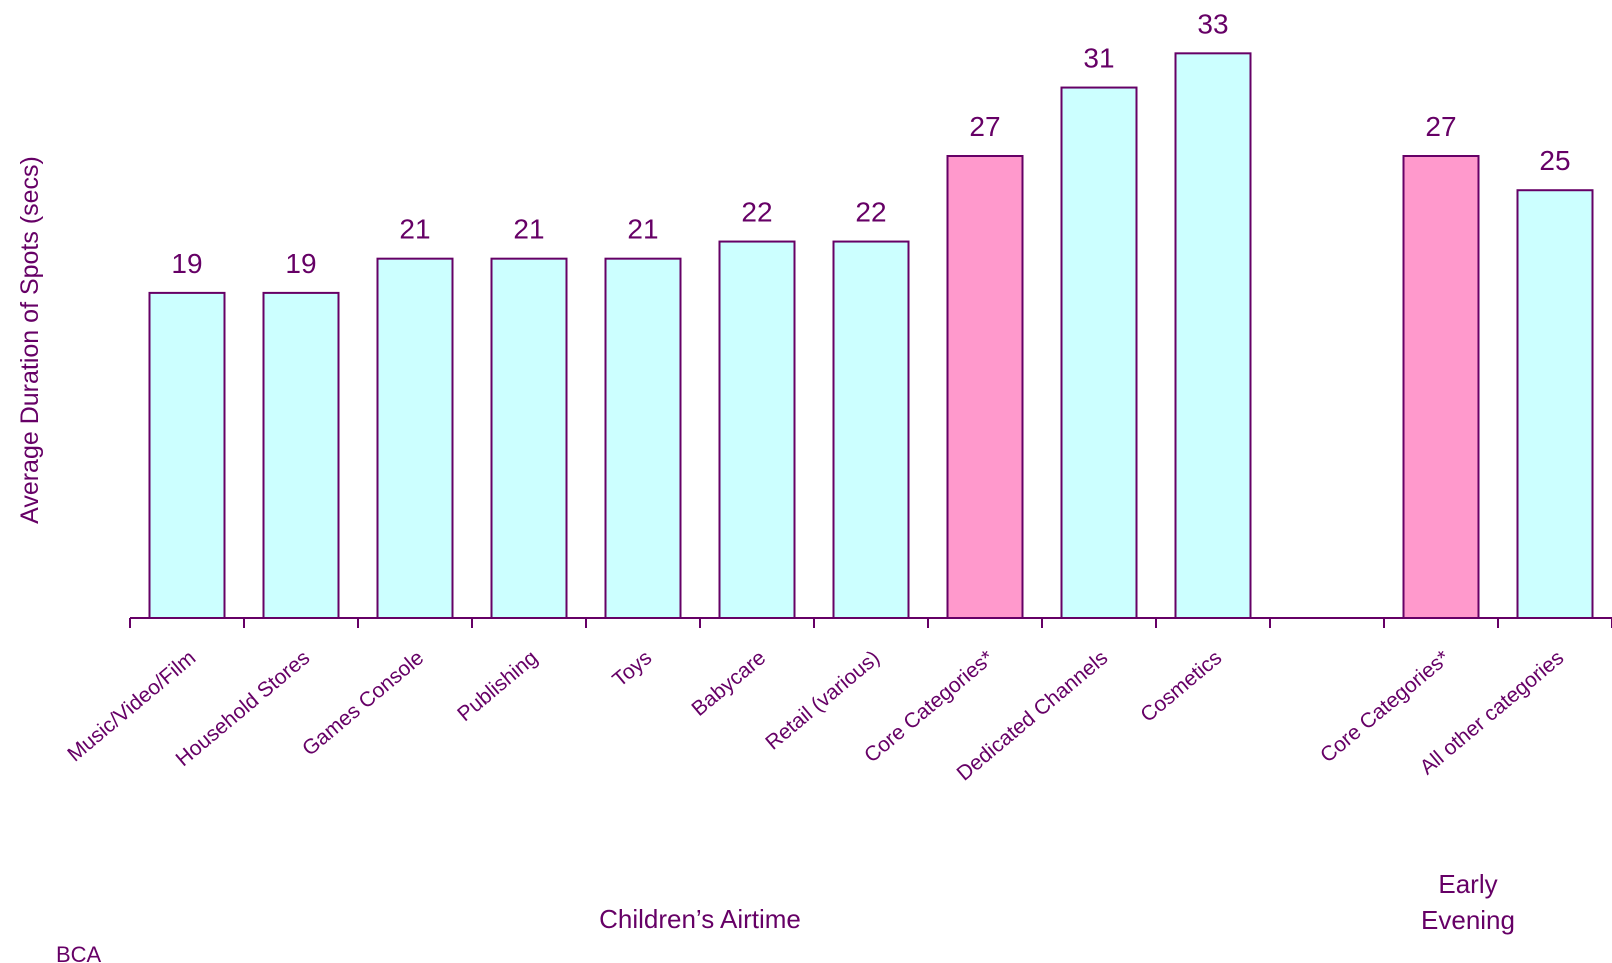 The width and height of the screenshot is (1612, 963). Describe the element at coordinates (497, 686) in the screenshot. I see `category-label: Publishing` at that location.